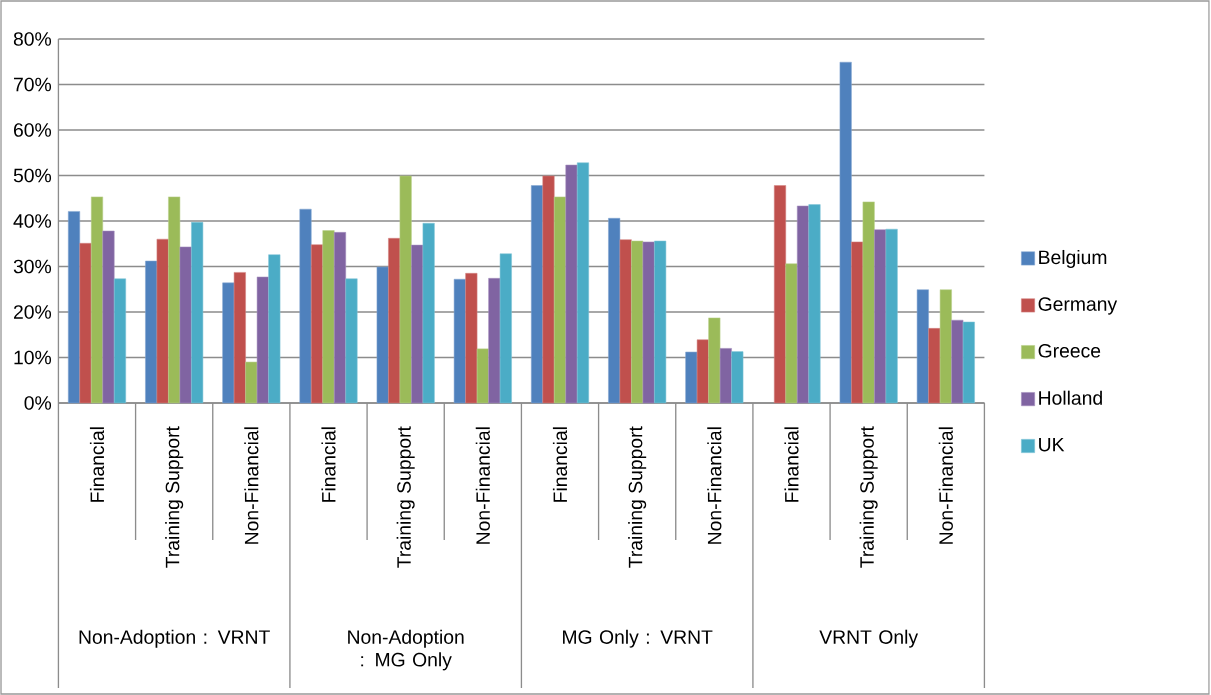  What do you see at coordinates (174, 638) in the screenshot?
I see `text: Non-Adoption : VRNT` at bounding box center [174, 638].